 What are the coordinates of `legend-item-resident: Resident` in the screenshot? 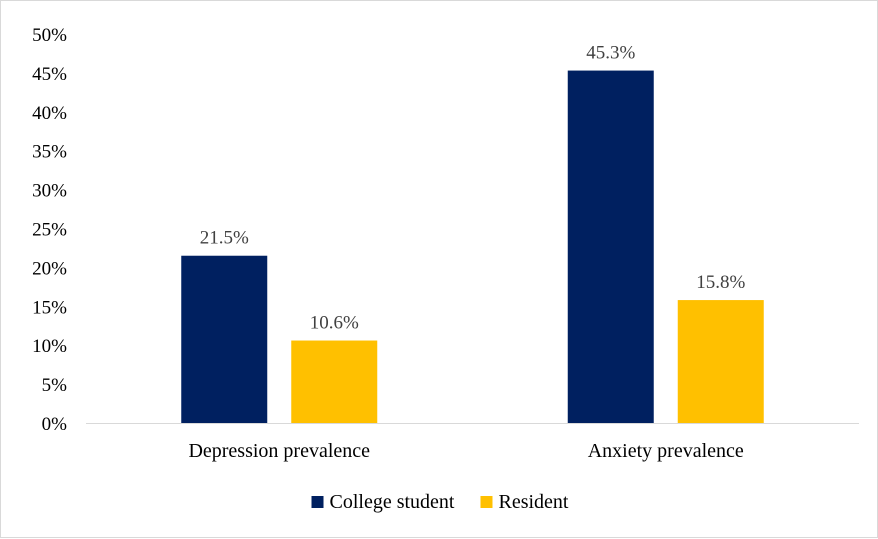 It's located at (524, 502).